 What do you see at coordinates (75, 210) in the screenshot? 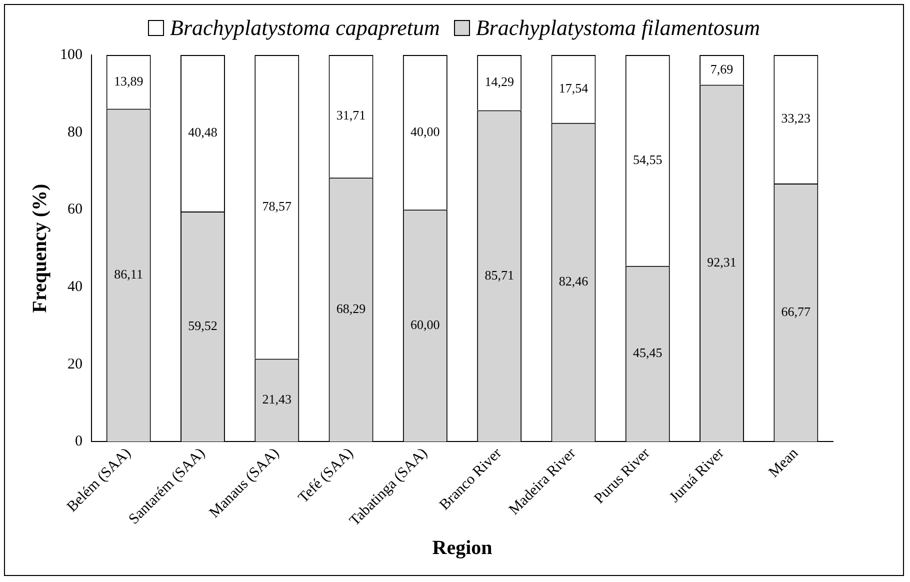
I see `y-tick-label: 60` at bounding box center [75, 210].